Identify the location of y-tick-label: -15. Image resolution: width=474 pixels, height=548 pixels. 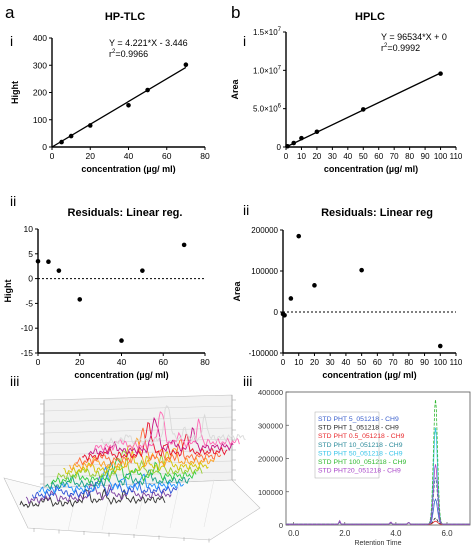
(27, 353).